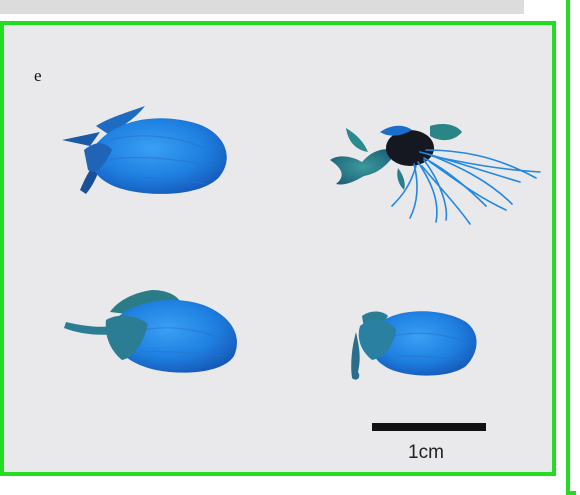  Describe the element at coordinates (435, 174) in the screenshot. I see `top-right-rooted-specimen` at that location.